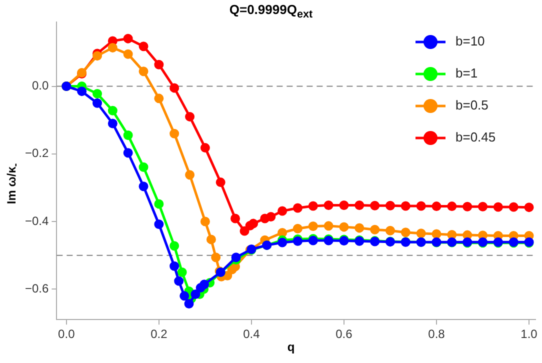 The image size is (542, 363). What do you see at coordinates (251, 334) in the screenshot?
I see `x-tick-label: 0.4` at bounding box center [251, 334].